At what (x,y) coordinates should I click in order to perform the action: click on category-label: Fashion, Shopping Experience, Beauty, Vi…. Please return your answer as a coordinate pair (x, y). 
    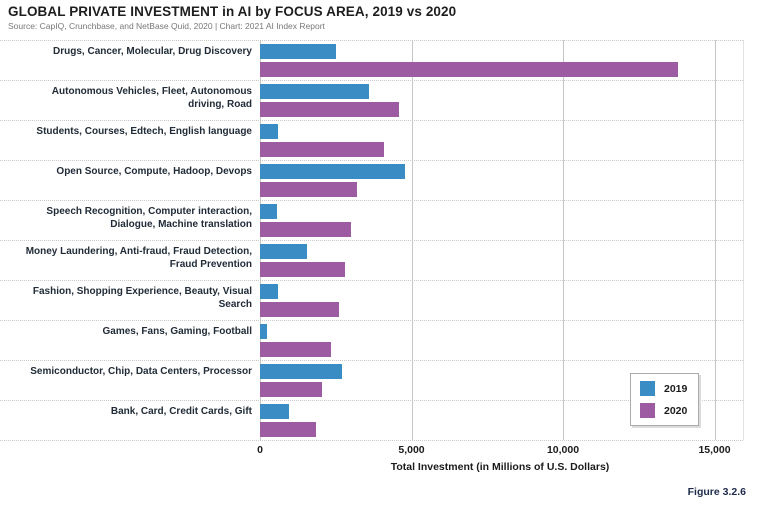
    Looking at the image, I should click on (142, 298).